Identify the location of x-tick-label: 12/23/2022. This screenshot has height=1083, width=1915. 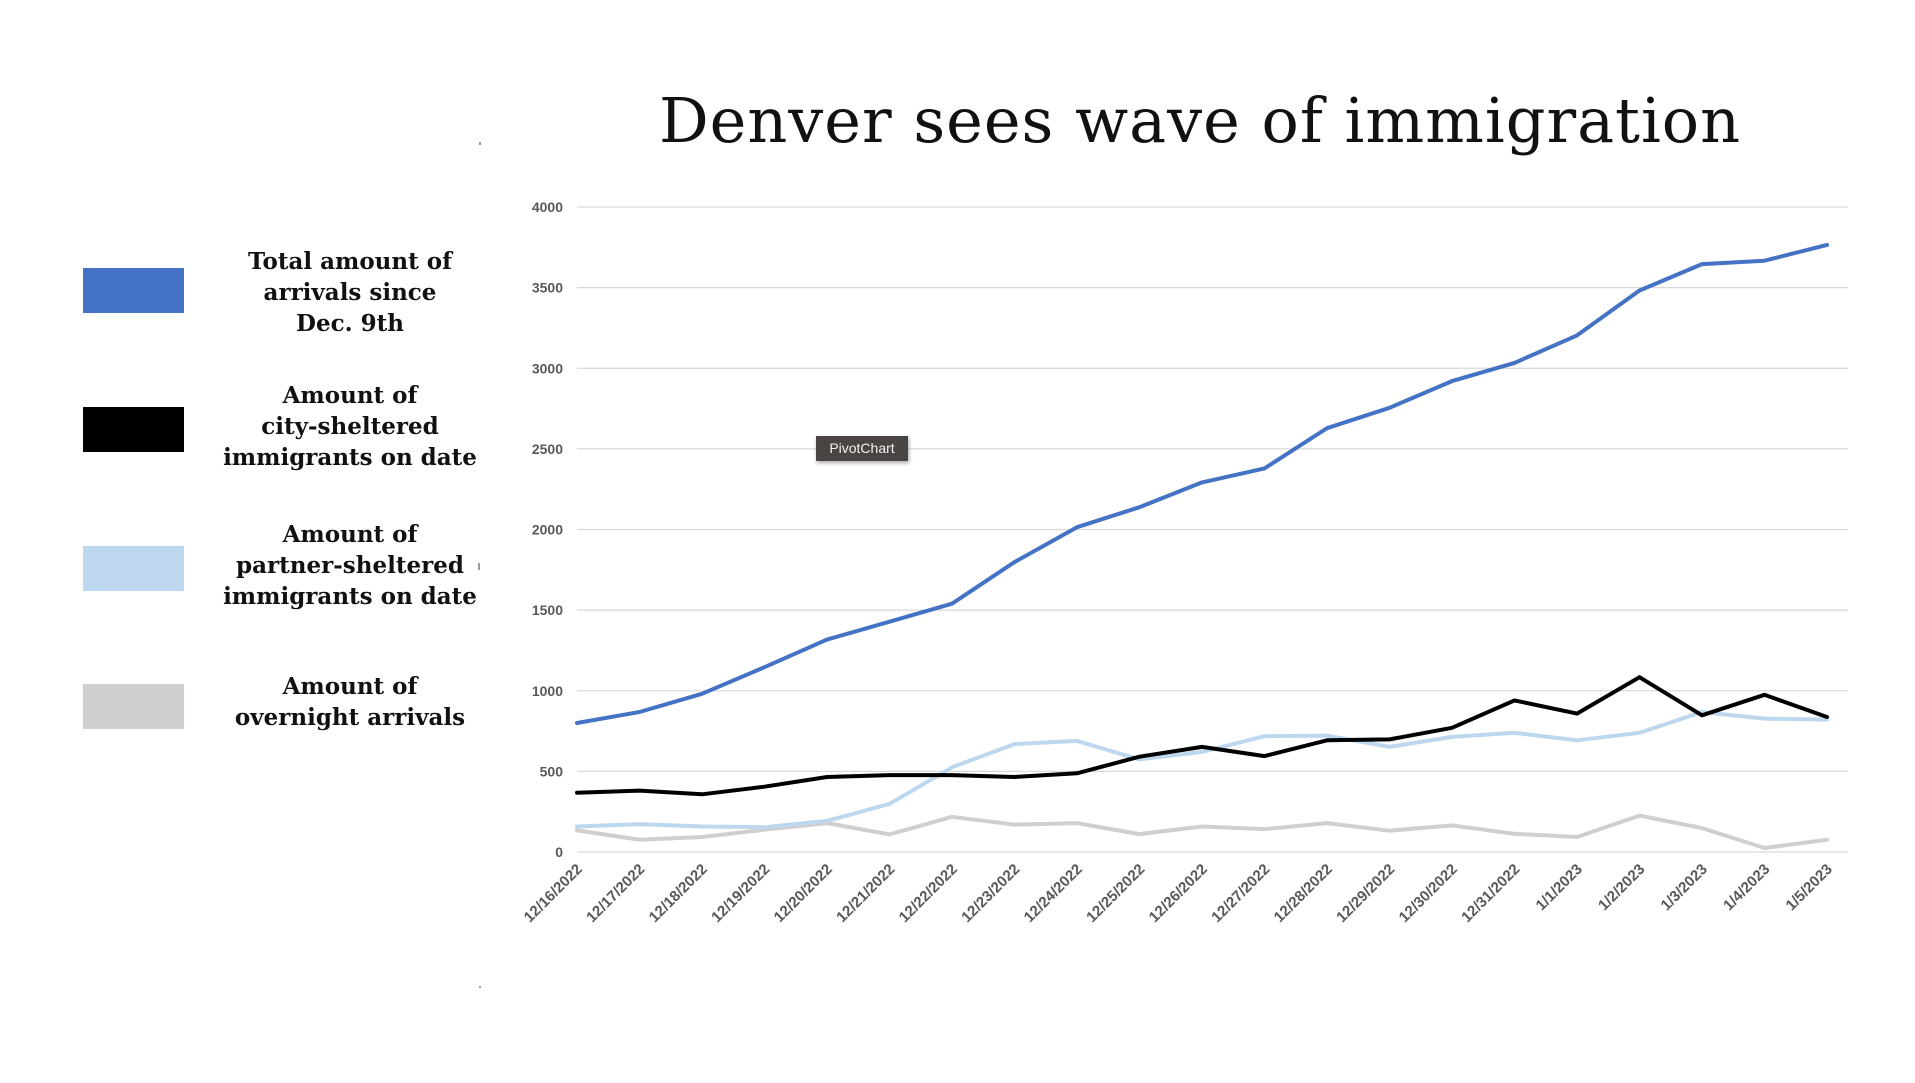
(990, 893).